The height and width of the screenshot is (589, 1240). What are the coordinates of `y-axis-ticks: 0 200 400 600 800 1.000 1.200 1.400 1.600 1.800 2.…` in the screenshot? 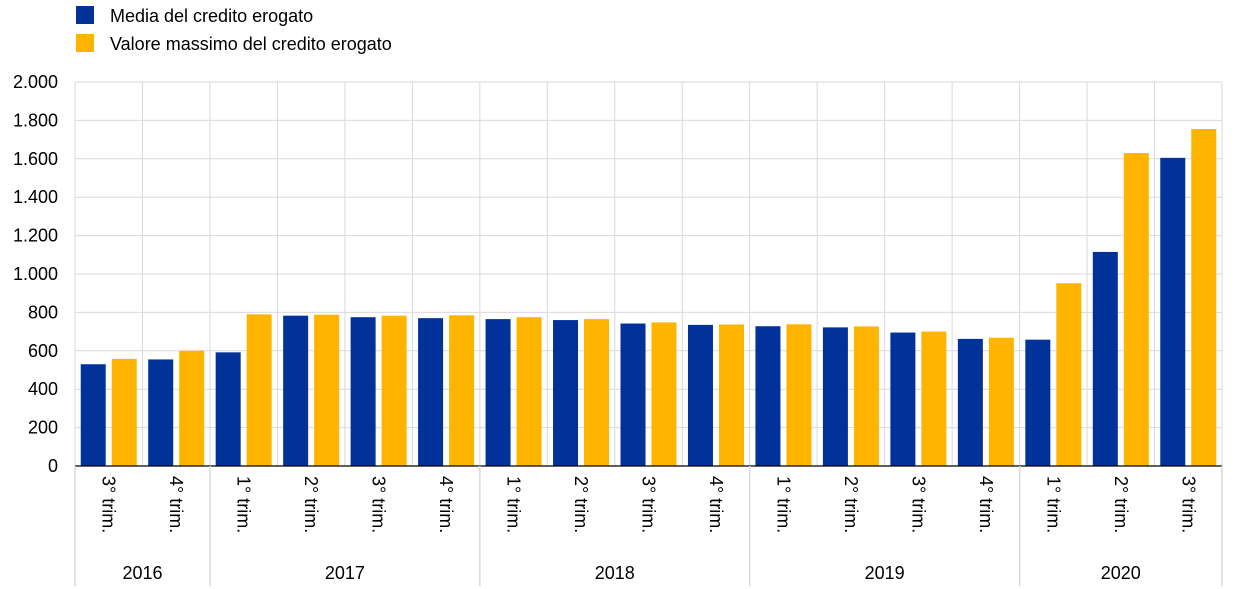 It's located at (35, 274).